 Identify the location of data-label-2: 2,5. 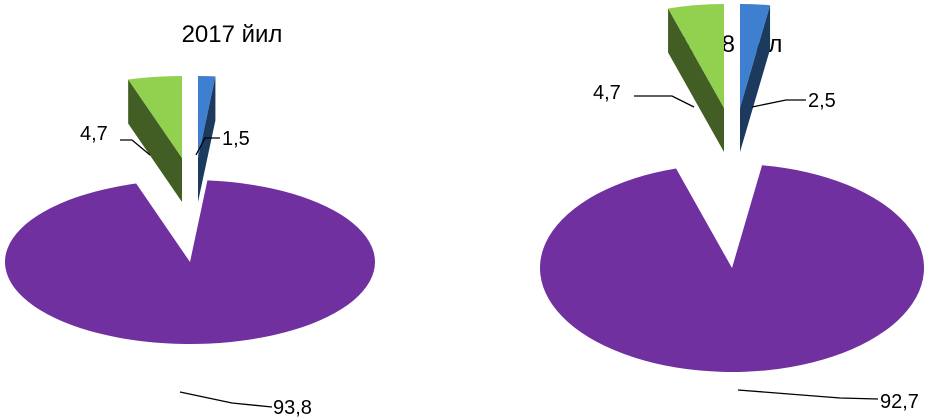
(822, 101).